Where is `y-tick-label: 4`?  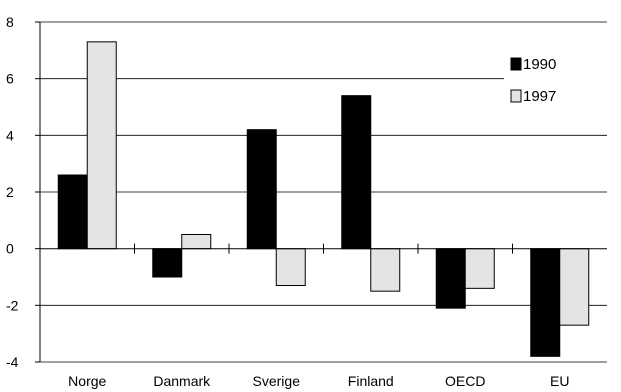 y-tick-label: 4 is located at coordinates (10, 135).